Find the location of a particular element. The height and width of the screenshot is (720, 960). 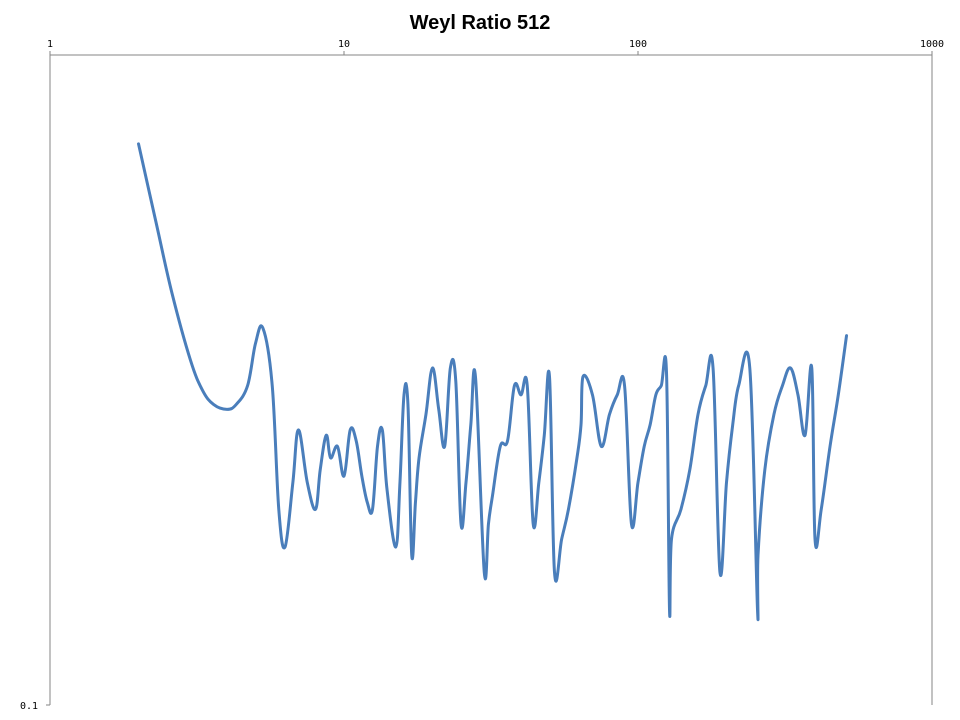

x-tick-label: 1 is located at coordinates (50, 44).